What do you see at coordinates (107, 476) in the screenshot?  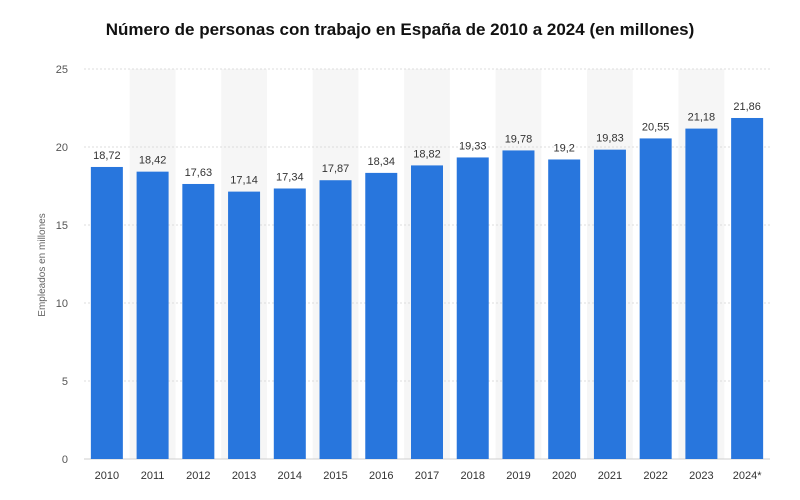 I see `x-tick-label: 2010` at bounding box center [107, 476].